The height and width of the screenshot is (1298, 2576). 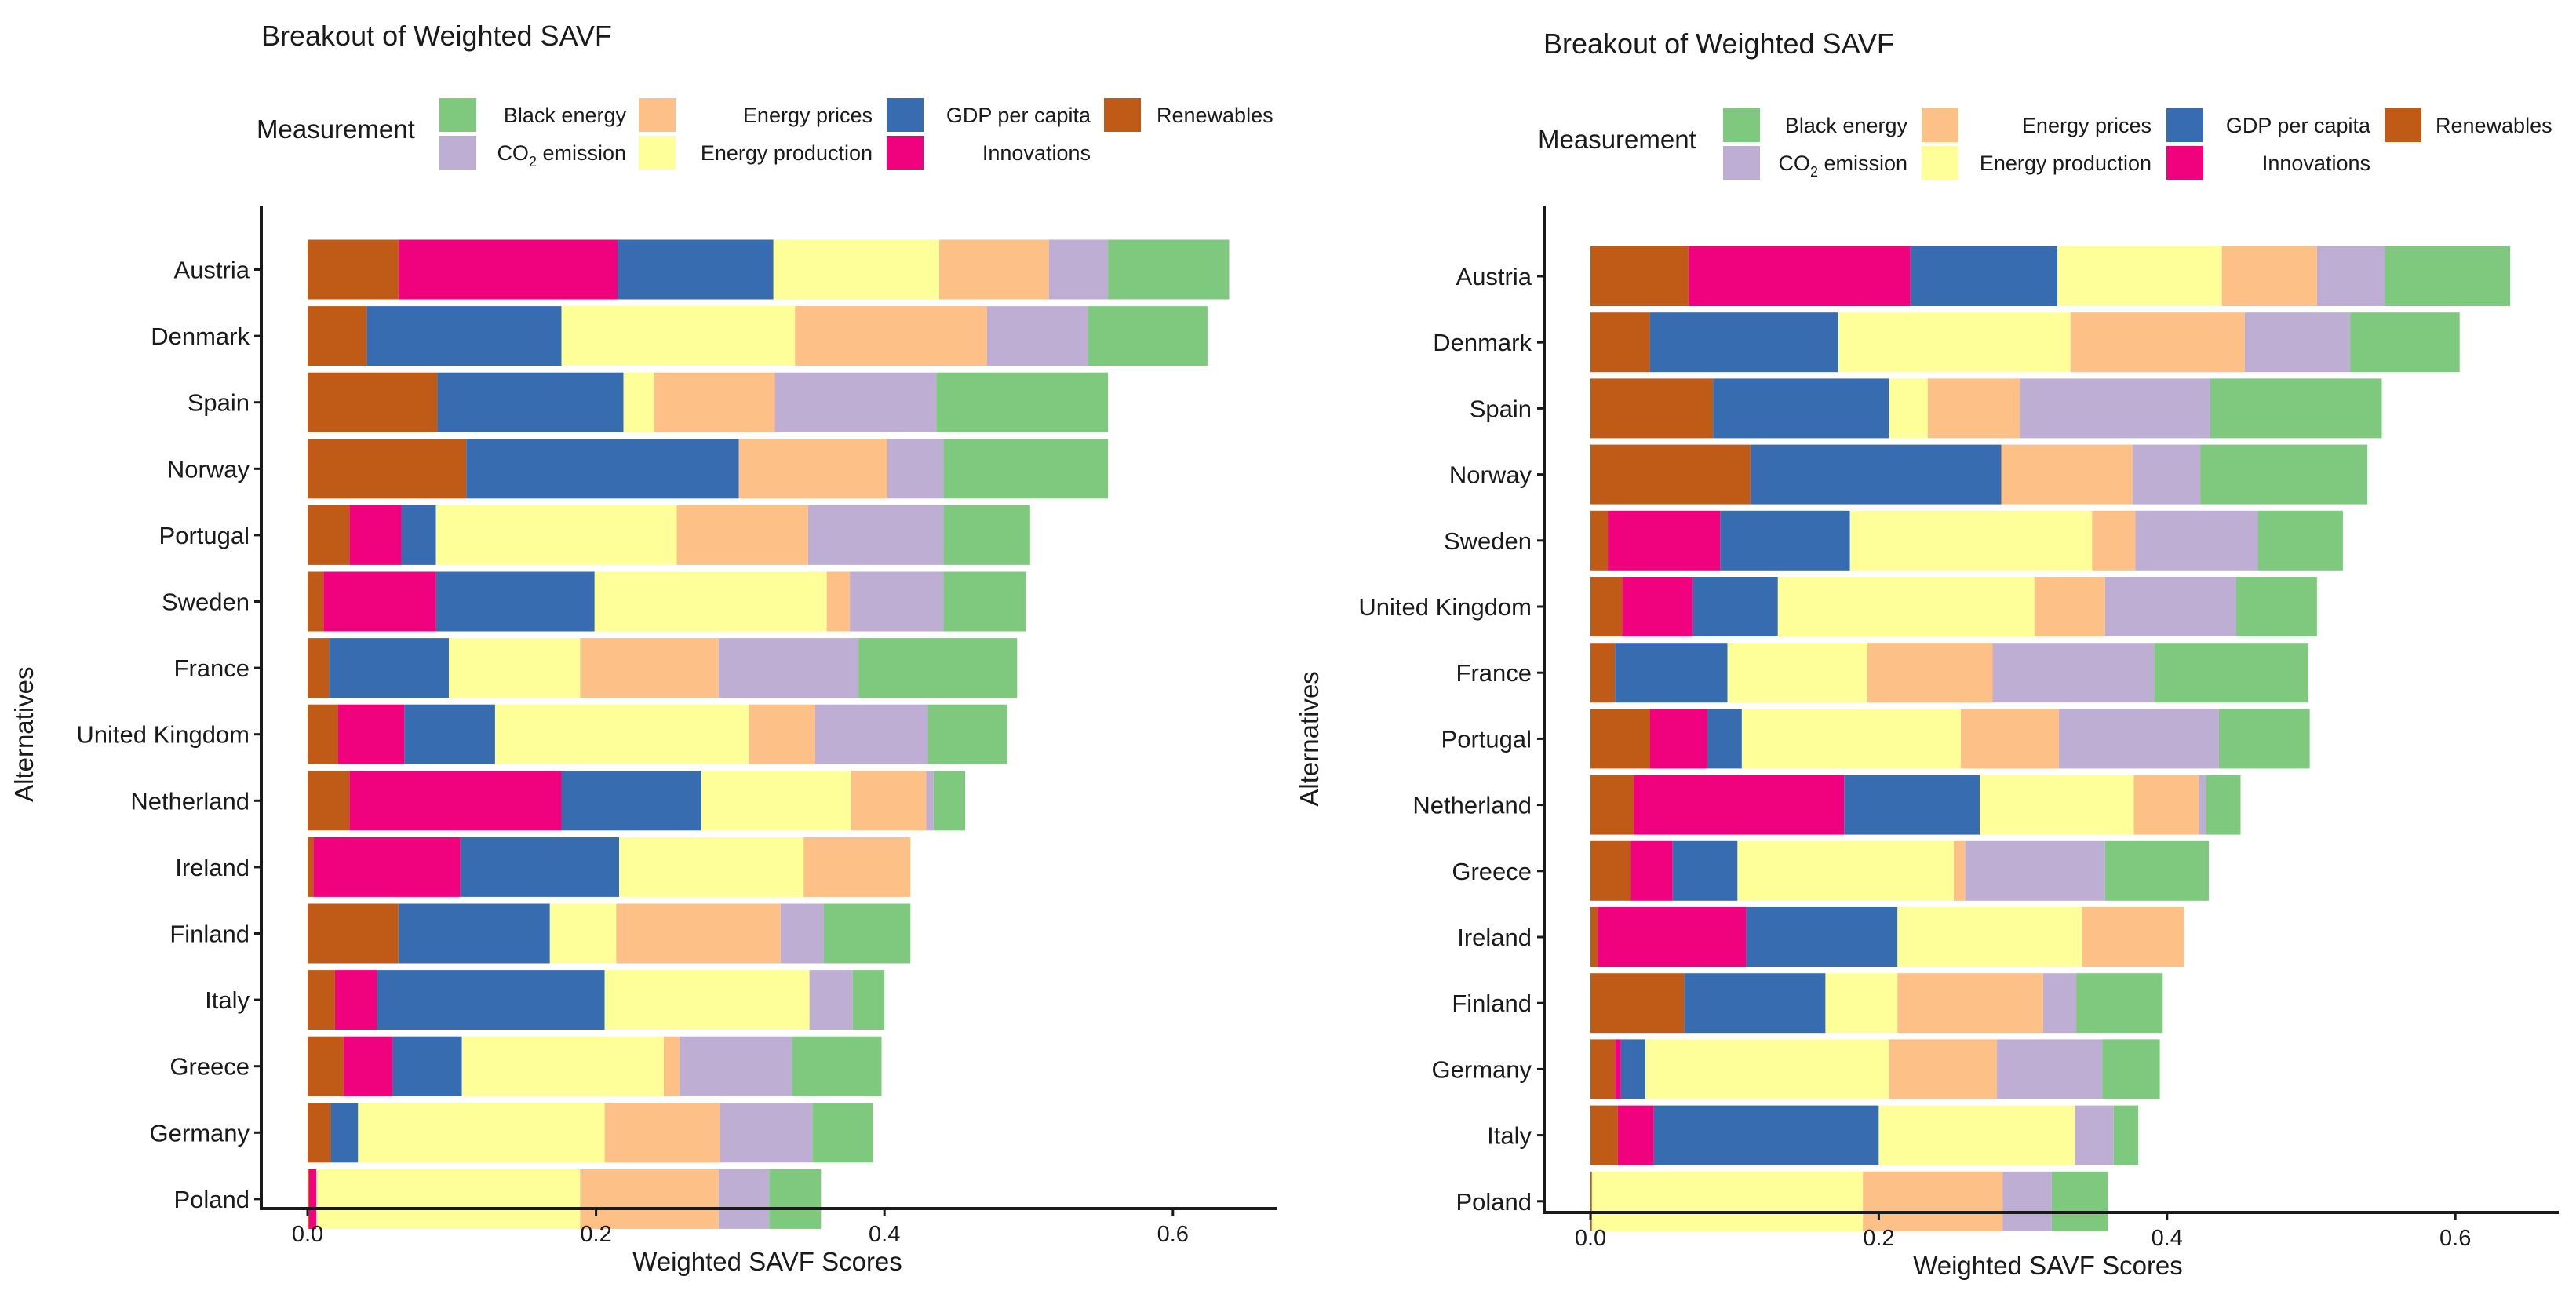 I want to click on chart-left-bar-denmark-gdp-per-capita, so click(x=464, y=336).